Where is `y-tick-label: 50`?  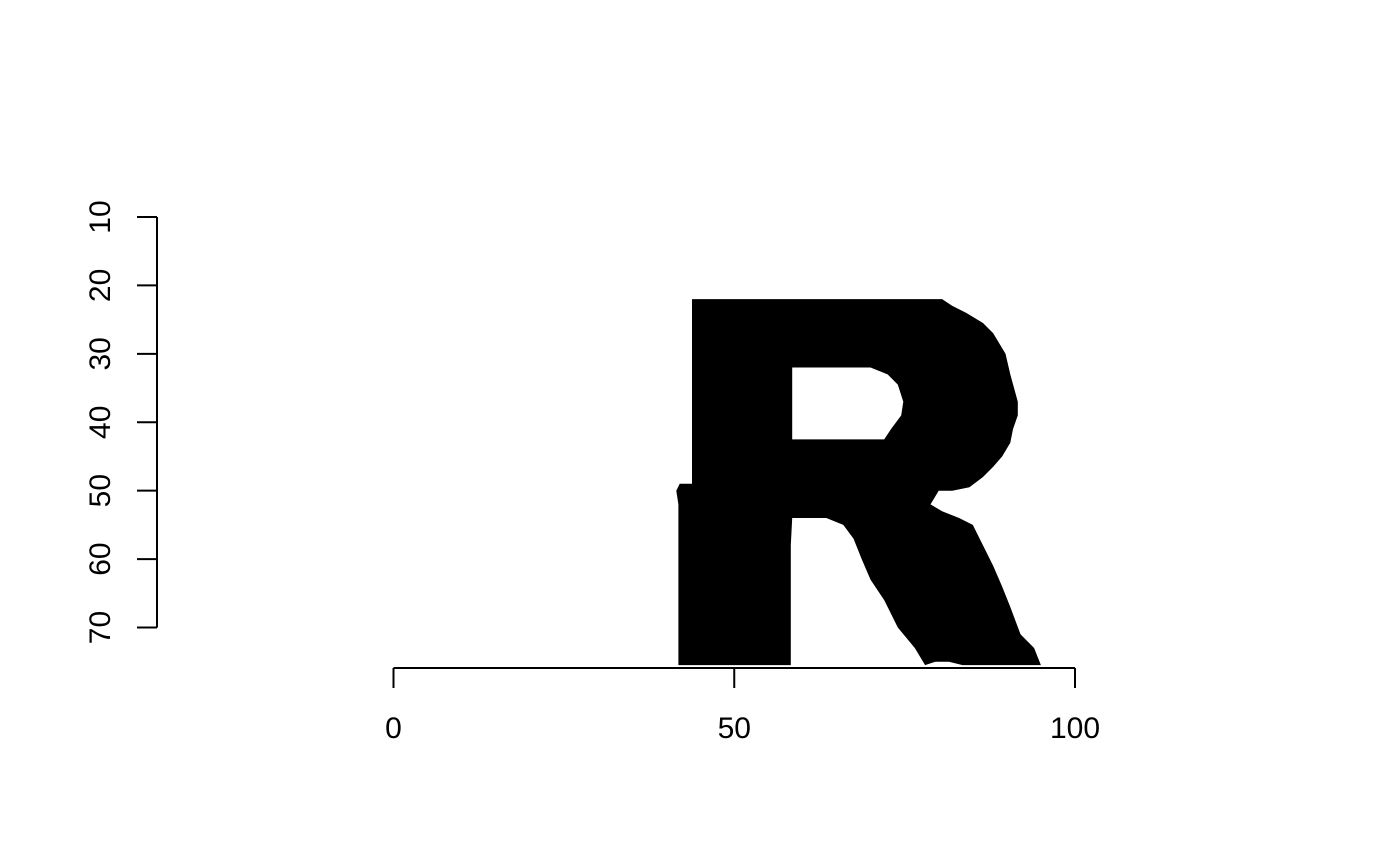 y-tick-label: 50 is located at coordinates (100, 490).